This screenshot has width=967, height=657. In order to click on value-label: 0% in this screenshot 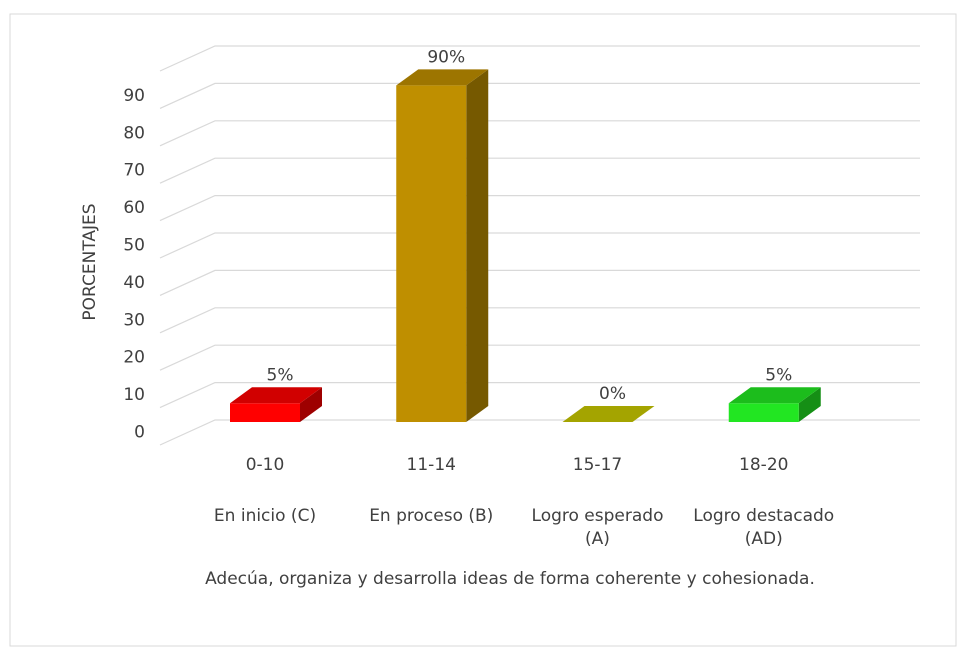, I will do `click(612, 394)`.